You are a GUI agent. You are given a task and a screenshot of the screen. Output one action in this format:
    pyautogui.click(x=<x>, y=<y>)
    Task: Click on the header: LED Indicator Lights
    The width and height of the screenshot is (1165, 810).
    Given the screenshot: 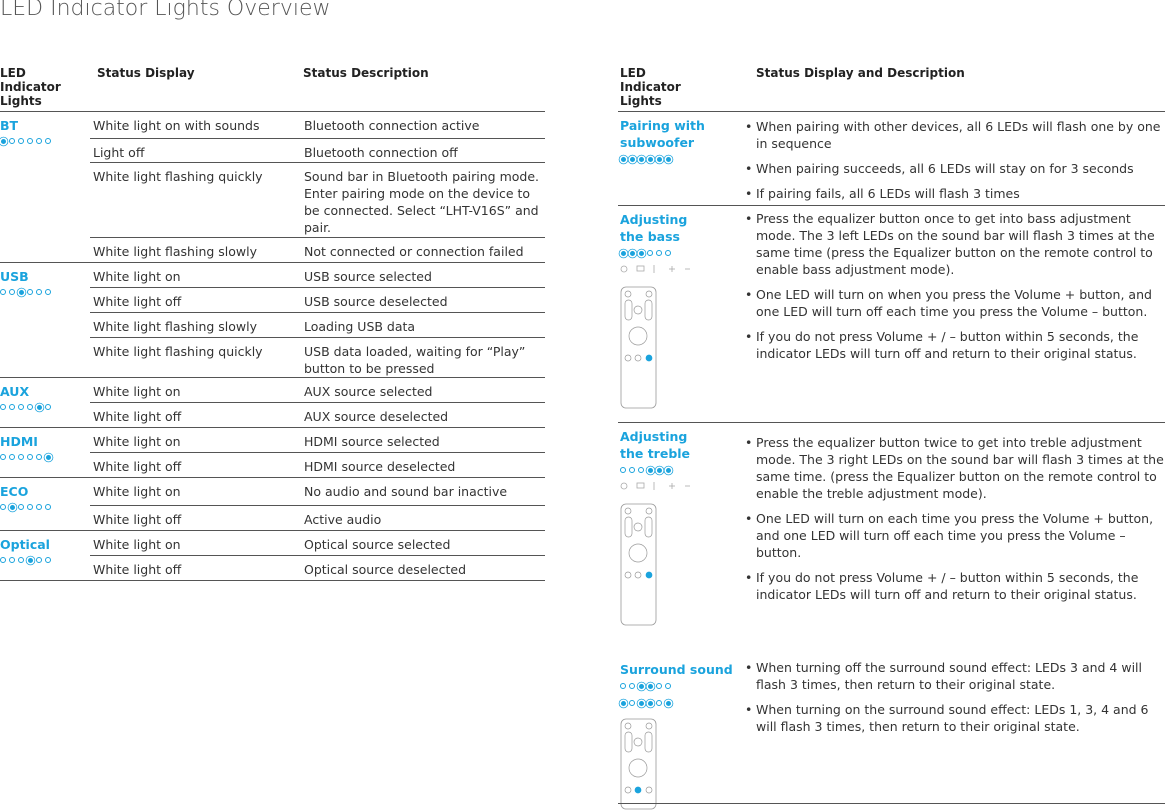 What is the action you would take?
    pyautogui.click(x=30, y=87)
    